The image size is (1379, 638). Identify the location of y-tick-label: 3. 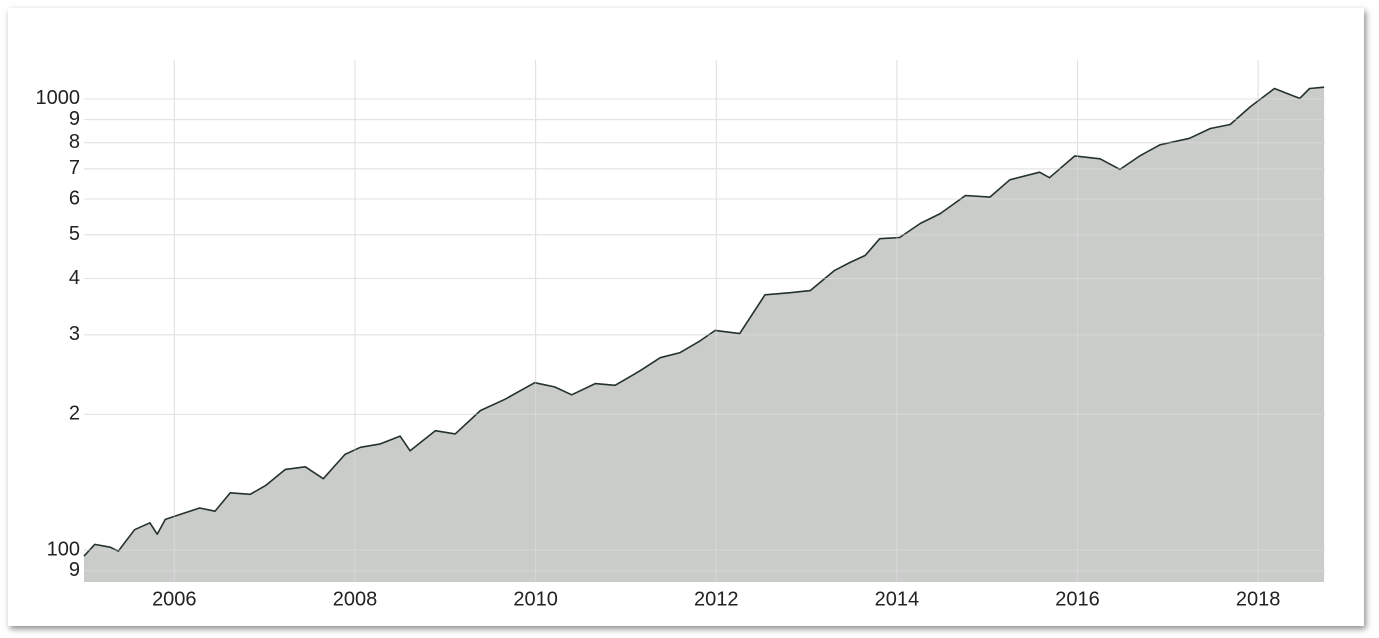
(74, 334).